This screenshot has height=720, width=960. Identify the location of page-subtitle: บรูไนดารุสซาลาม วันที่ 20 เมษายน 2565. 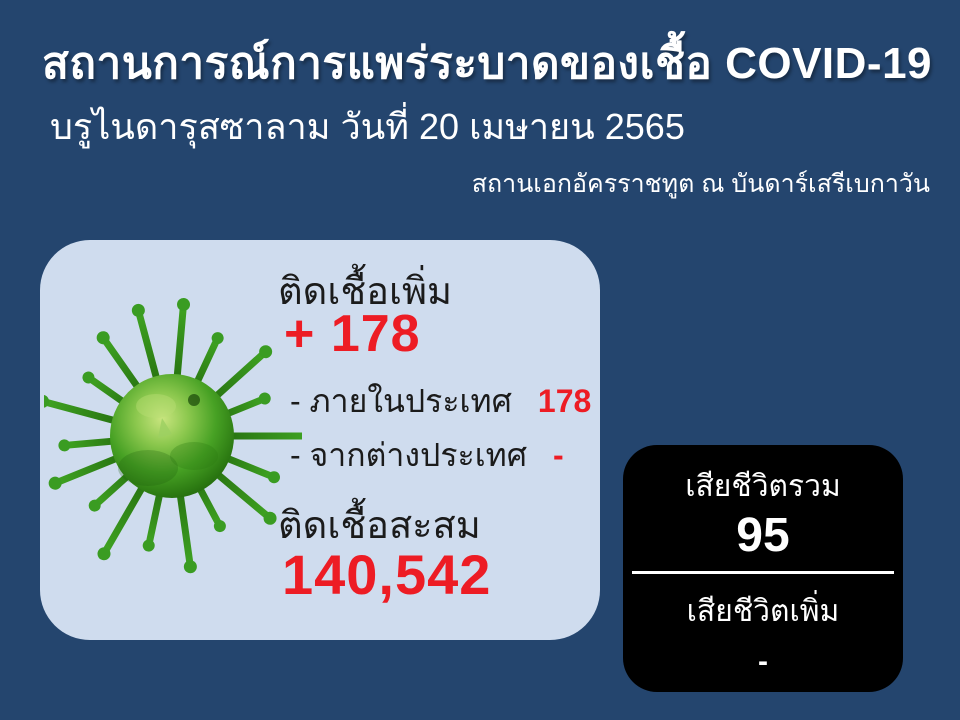
(367, 126).